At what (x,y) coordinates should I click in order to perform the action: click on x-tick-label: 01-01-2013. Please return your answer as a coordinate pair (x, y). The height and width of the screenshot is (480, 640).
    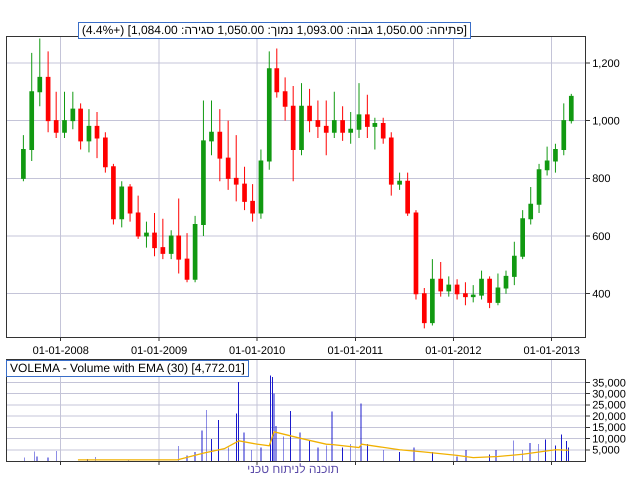
    Looking at the image, I should click on (552, 351).